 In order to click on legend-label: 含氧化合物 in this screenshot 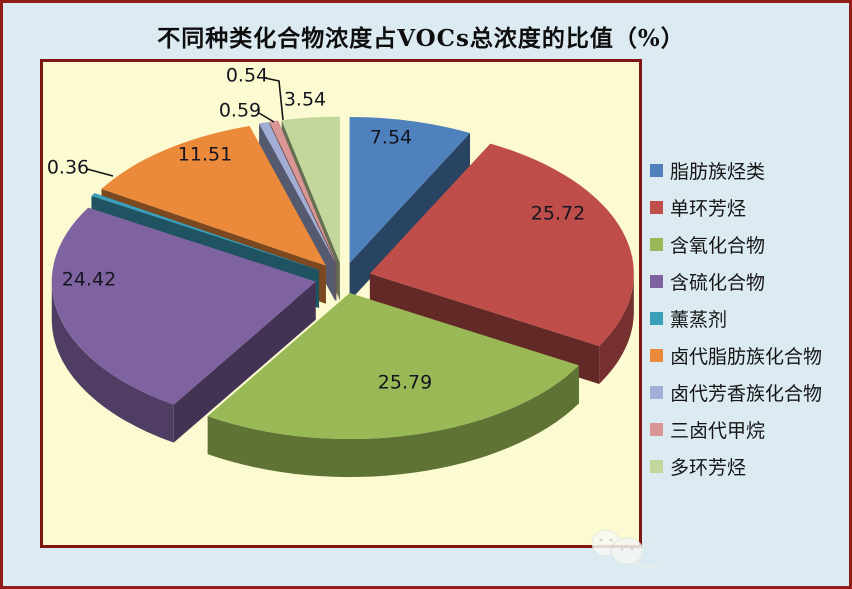, I will do `click(718, 246)`.